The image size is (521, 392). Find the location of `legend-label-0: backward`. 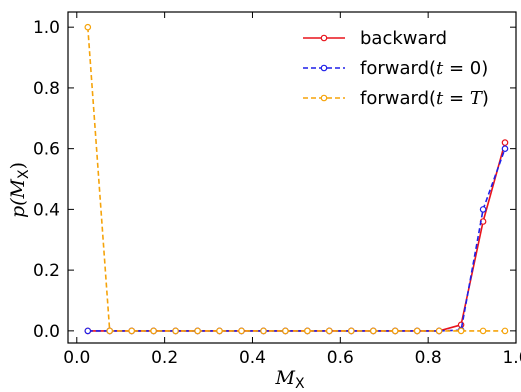

legend-label-0: backward is located at coordinates (403, 38).